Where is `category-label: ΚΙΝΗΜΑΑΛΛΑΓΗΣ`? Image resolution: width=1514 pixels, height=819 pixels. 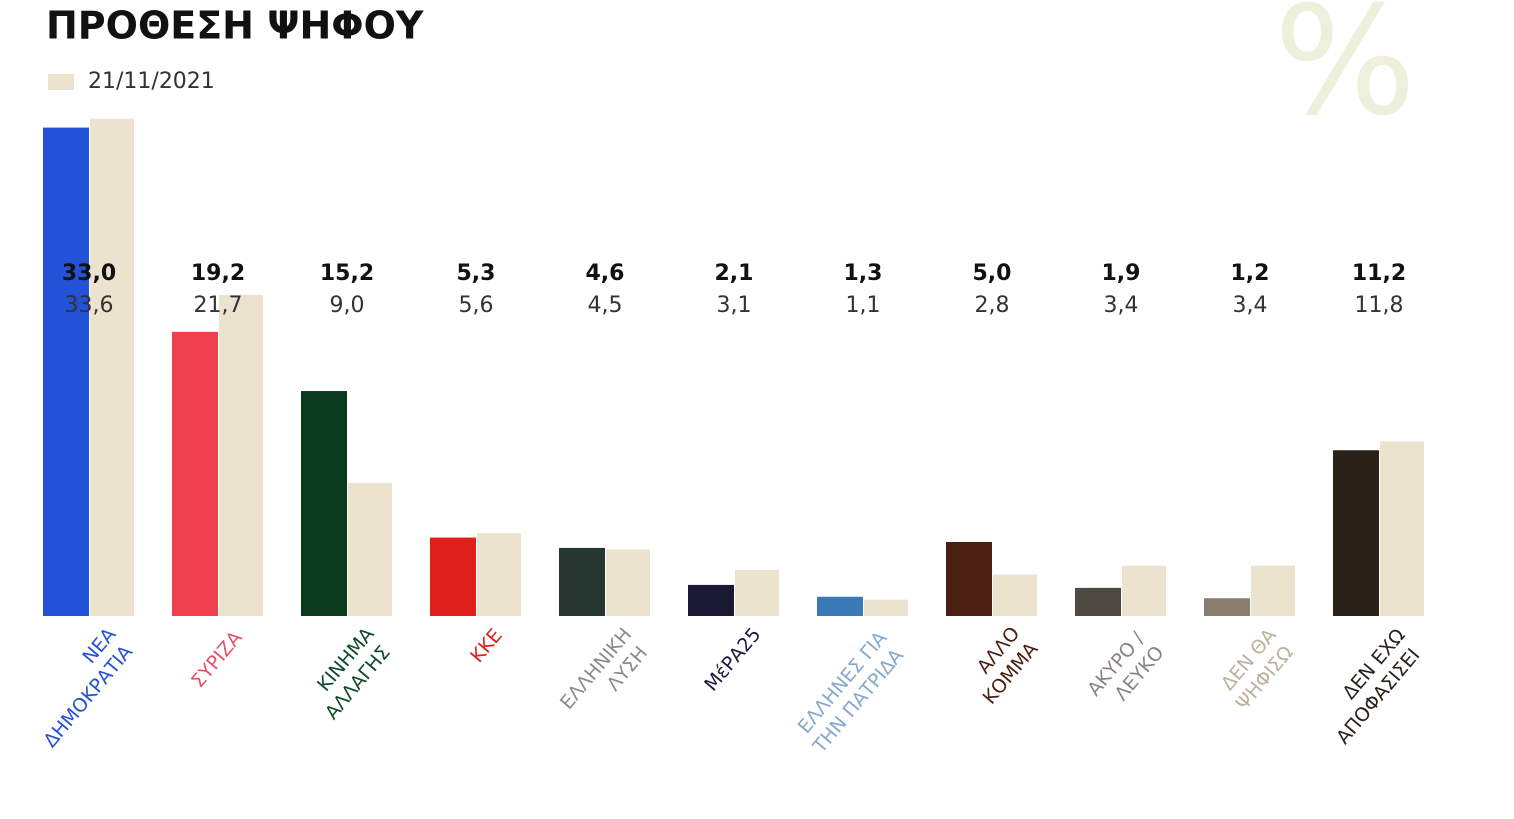
category-label: ΚΙΝΗΜΑΑΛΛΑΓΗΣ is located at coordinates (349, 673).